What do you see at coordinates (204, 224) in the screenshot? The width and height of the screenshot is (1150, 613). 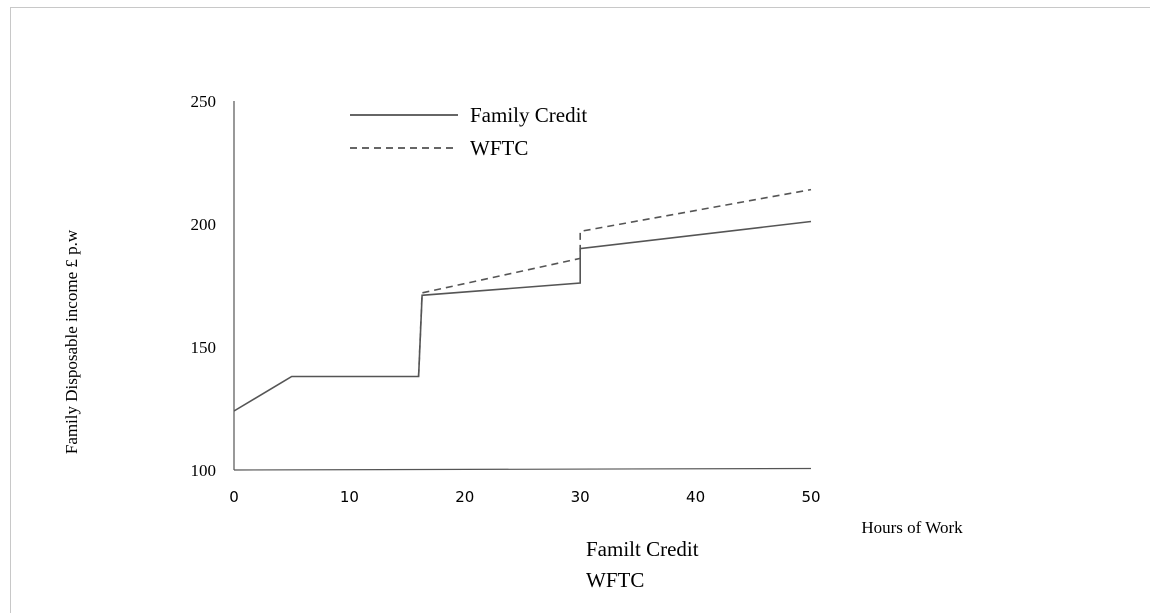 I see `y-tick-label-2: 200` at bounding box center [204, 224].